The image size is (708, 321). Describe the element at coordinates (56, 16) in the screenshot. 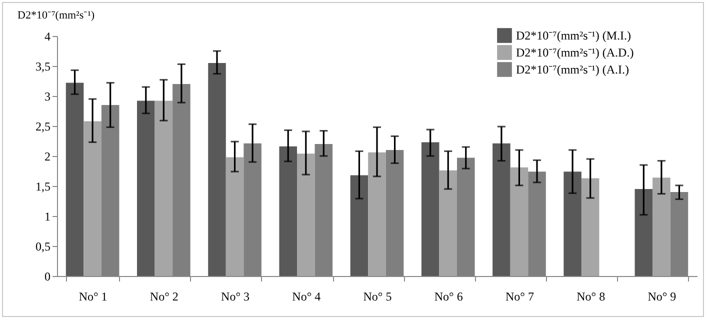

I see `y-axis-title: D2*10⁻⁷(mm²s⁻¹)` at that location.